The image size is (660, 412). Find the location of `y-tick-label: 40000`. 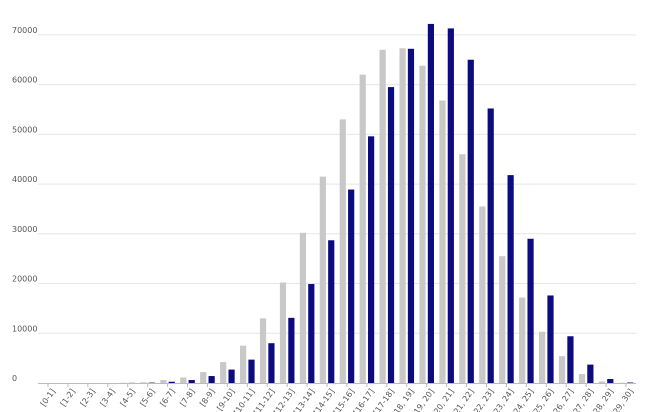

y-tick-label: 40000 is located at coordinates (24, 179).